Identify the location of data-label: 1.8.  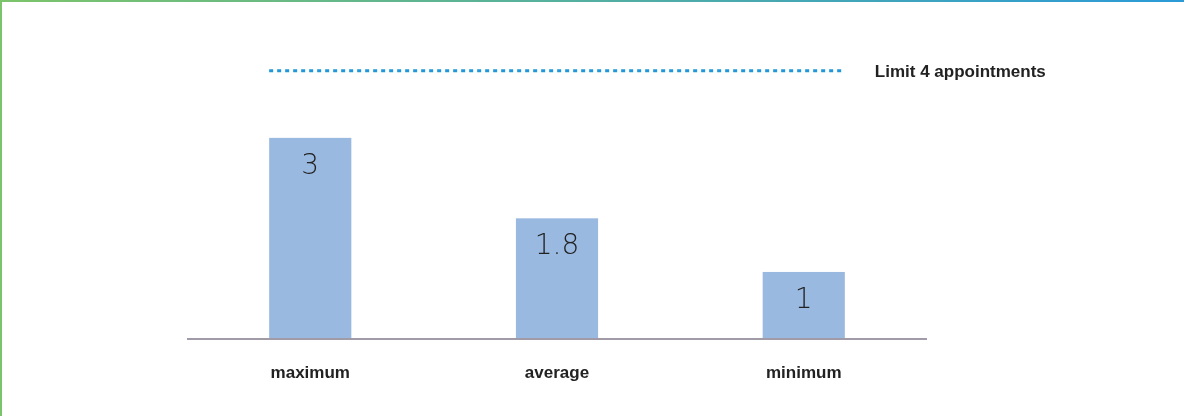
(557, 245).